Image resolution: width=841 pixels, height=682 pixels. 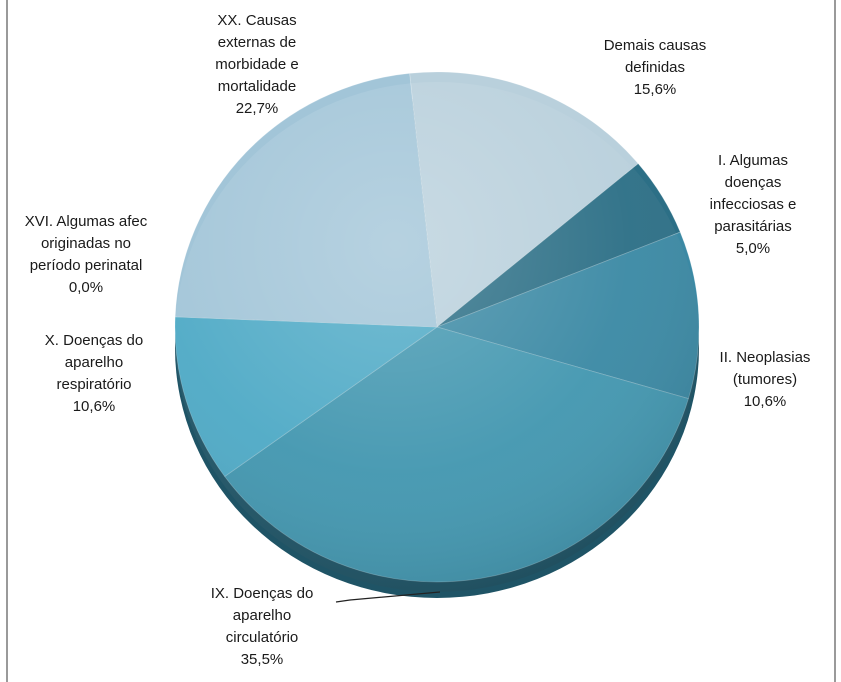 What do you see at coordinates (753, 160) in the screenshot?
I see `slice-label-line: I. Algumas` at bounding box center [753, 160].